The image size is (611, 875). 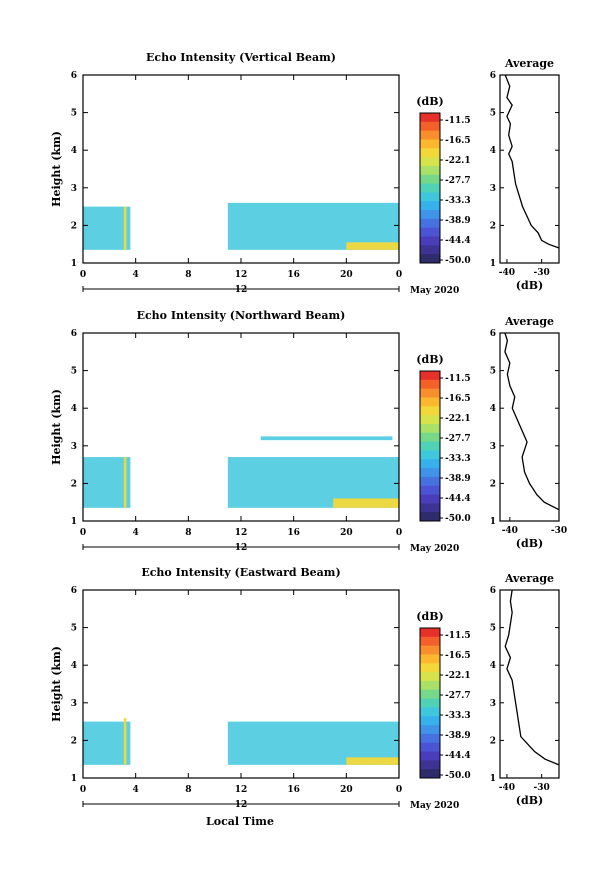 I want to click on colorbar-tick-label: -33.3, so click(x=458, y=201).